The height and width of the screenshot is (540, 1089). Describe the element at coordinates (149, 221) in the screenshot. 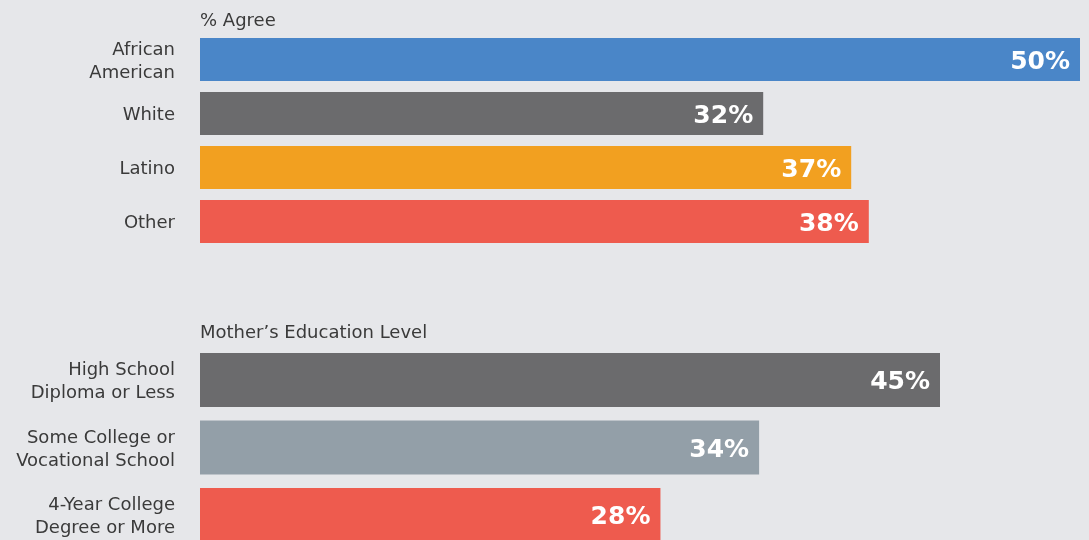

I see `y-tick-label: Other` at that location.